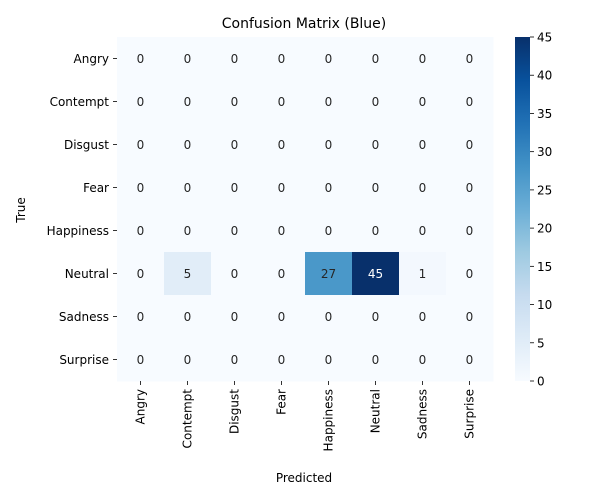 The image size is (600, 504). What do you see at coordinates (84, 317) in the screenshot?
I see `y-tick-label: Sadness` at bounding box center [84, 317].